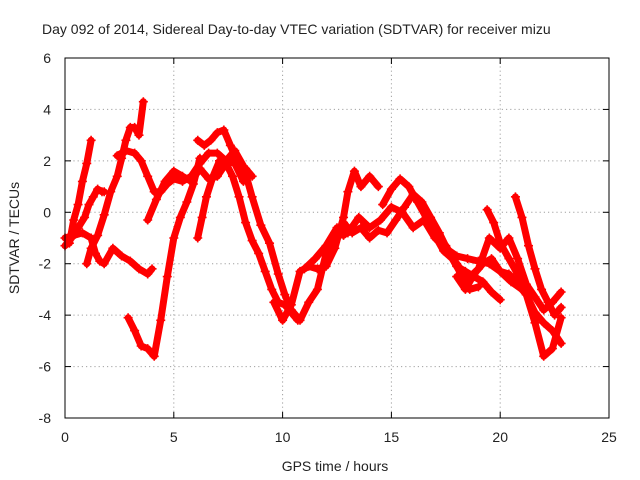 This screenshot has width=640, height=480. What do you see at coordinates (283, 437) in the screenshot?
I see `x-tick-label: 10` at bounding box center [283, 437].